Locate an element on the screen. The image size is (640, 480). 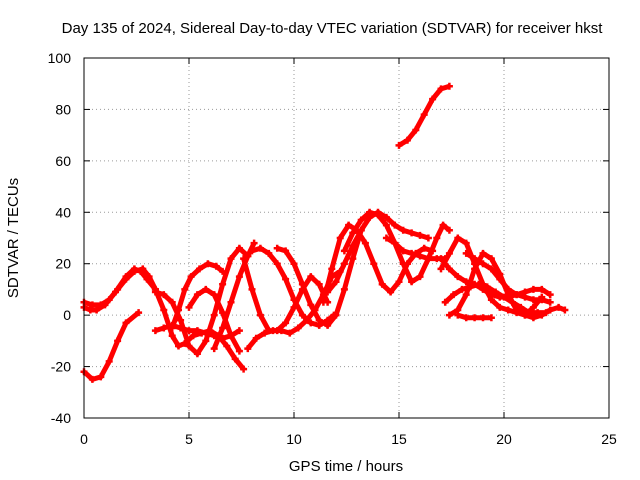
y-tick-label: 40 is located at coordinates (63, 212).